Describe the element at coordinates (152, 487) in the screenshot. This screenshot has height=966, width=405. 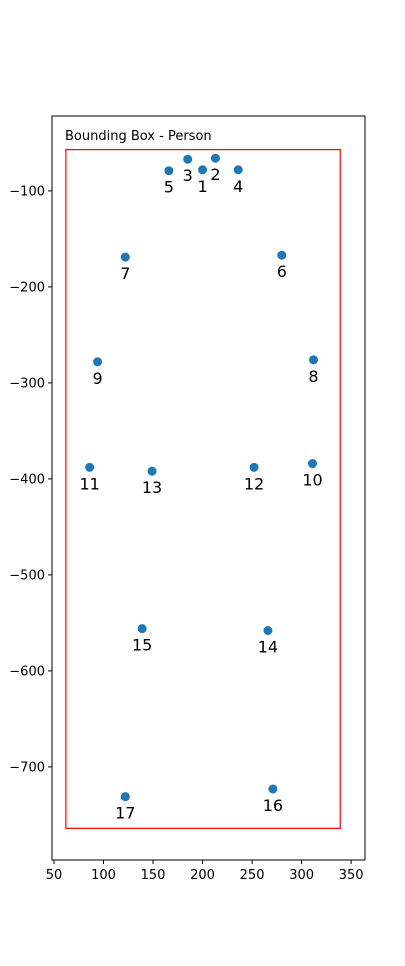
I see `keypoint-label: 13` at that location.